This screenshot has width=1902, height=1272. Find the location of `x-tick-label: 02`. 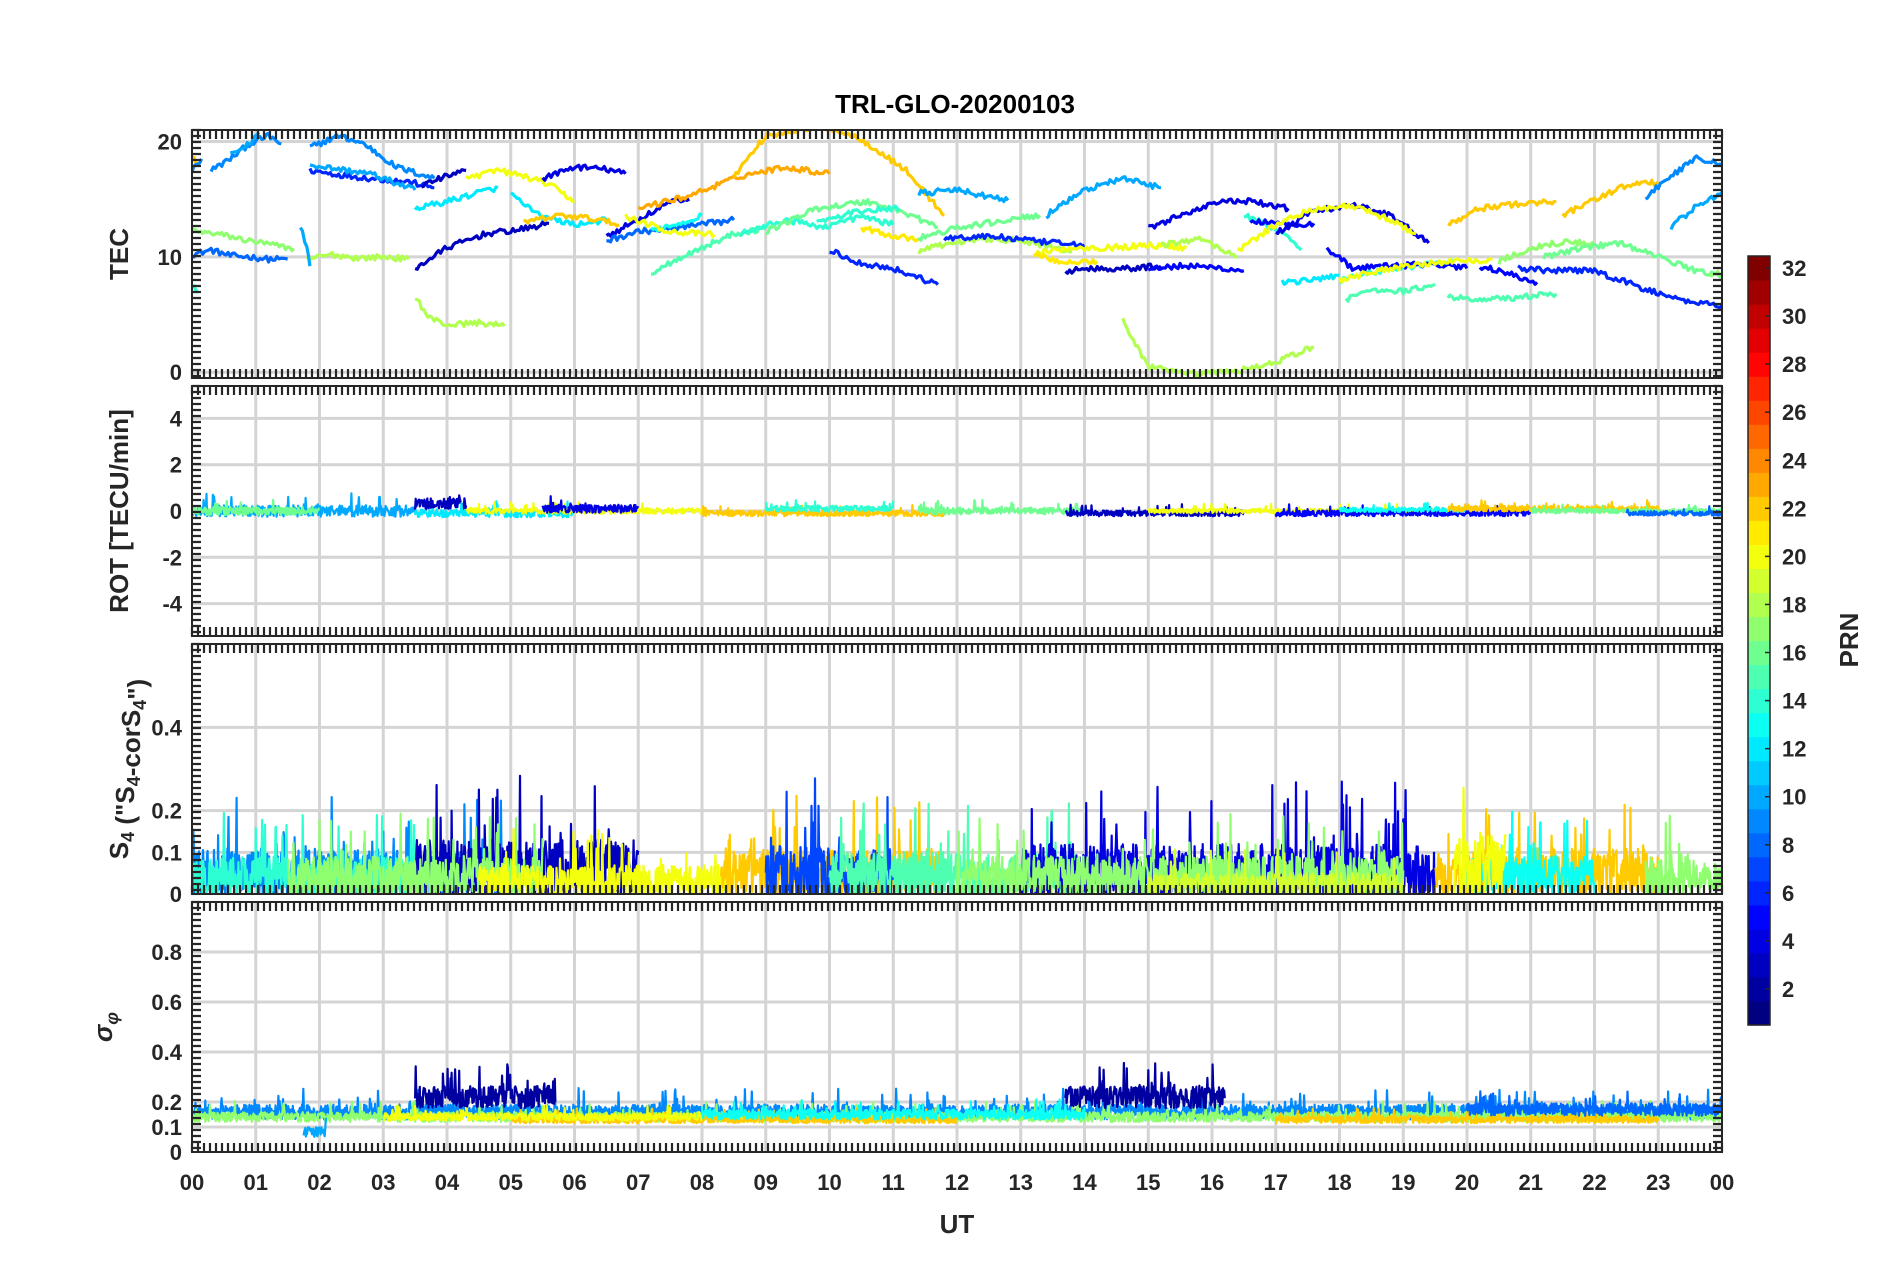

x-tick-label: 02 is located at coordinates (319, 1182).